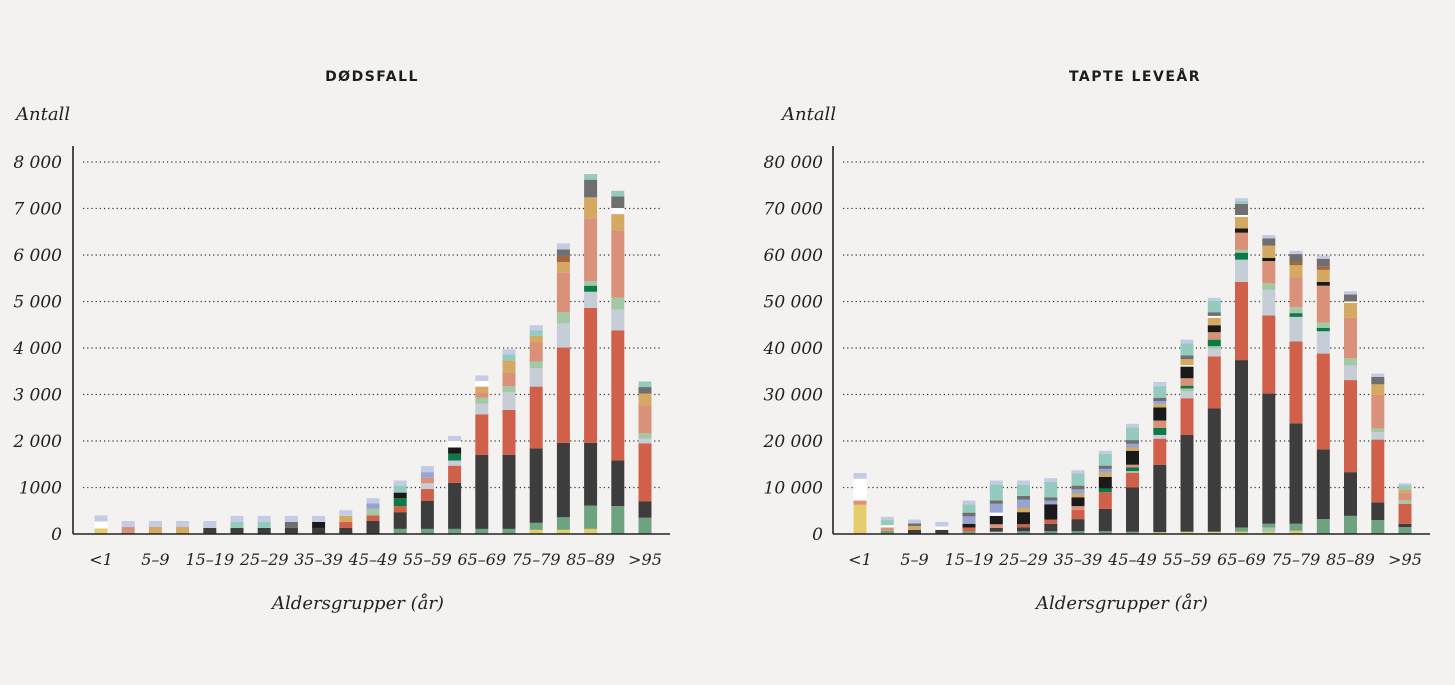 The width and height of the screenshot is (1455, 685). I want to click on bar-25–29, so click(1023, 507).